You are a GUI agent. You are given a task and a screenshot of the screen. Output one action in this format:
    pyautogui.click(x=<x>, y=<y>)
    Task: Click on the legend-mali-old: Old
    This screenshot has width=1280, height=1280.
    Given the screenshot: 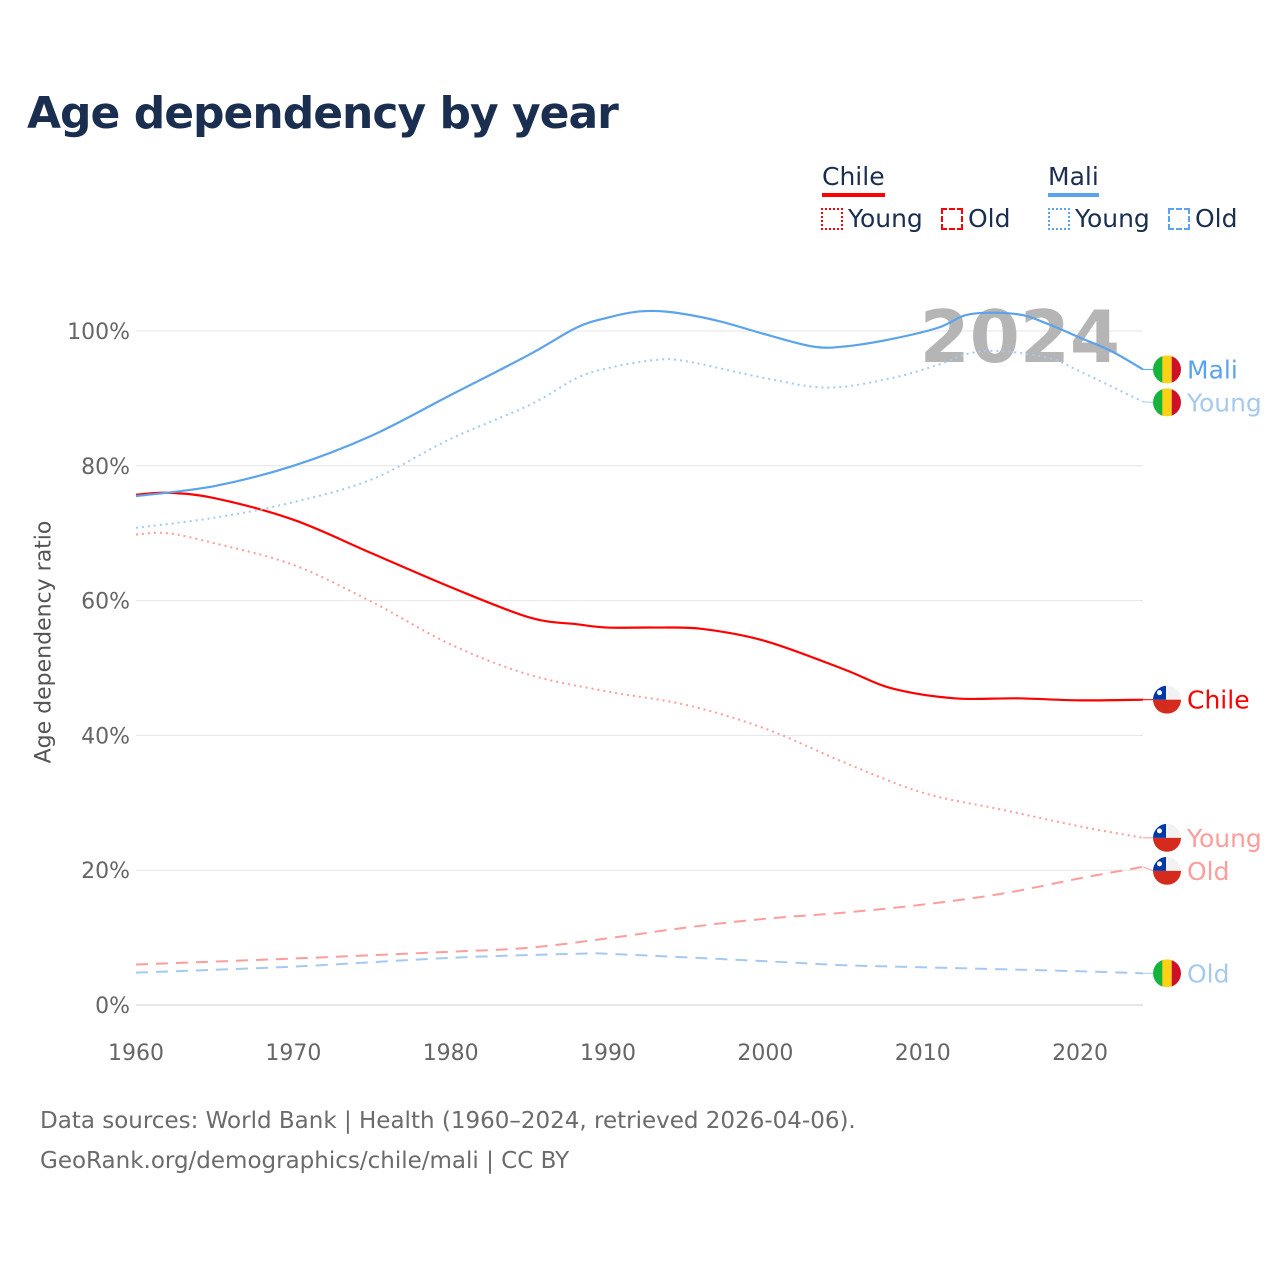 What is the action you would take?
    pyautogui.click(x=1203, y=218)
    